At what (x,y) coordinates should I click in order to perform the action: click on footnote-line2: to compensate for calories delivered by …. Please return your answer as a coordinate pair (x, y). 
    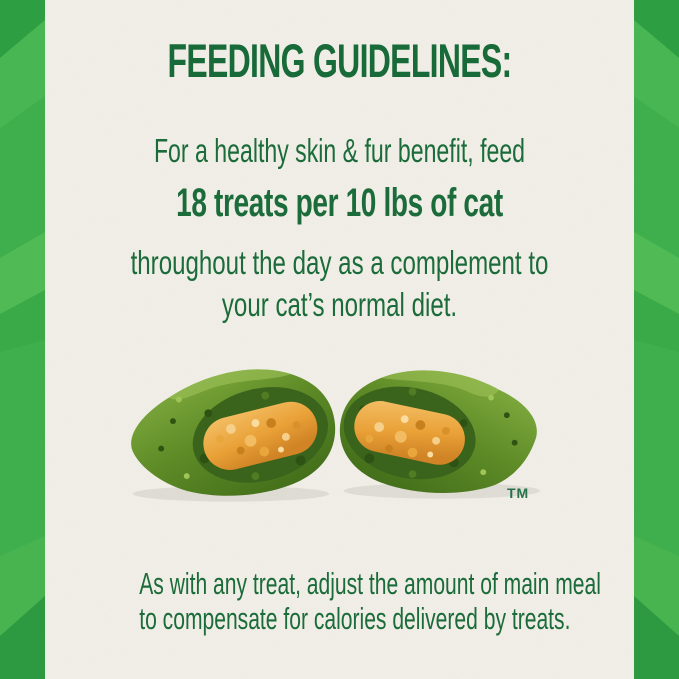
    Looking at the image, I should click on (355, 618).